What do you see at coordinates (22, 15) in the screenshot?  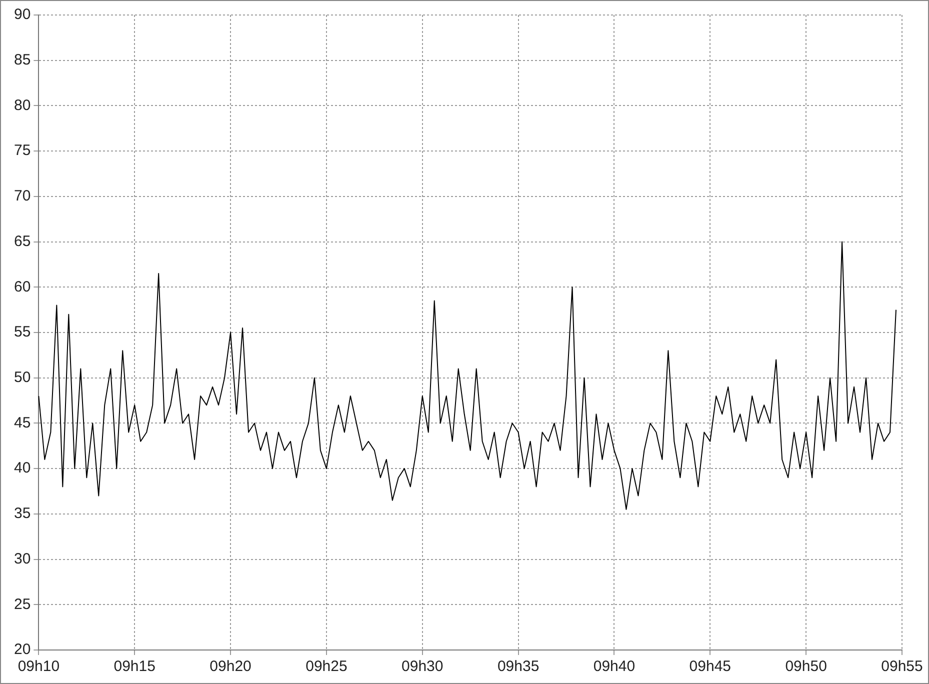 I see `y-tick-label: 90` at bounding box center [22, 15].